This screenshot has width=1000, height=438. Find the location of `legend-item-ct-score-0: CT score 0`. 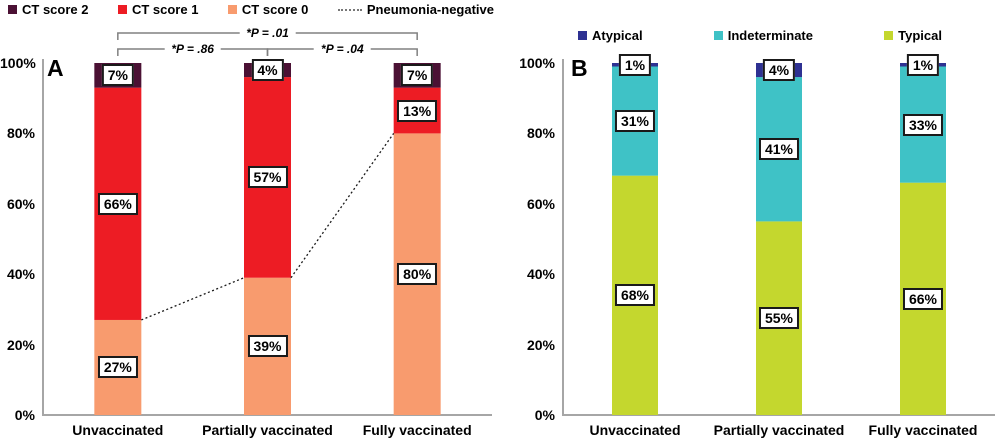

legend-item-ct-score-0: CT score 0 is located at coordinates (268, 9).